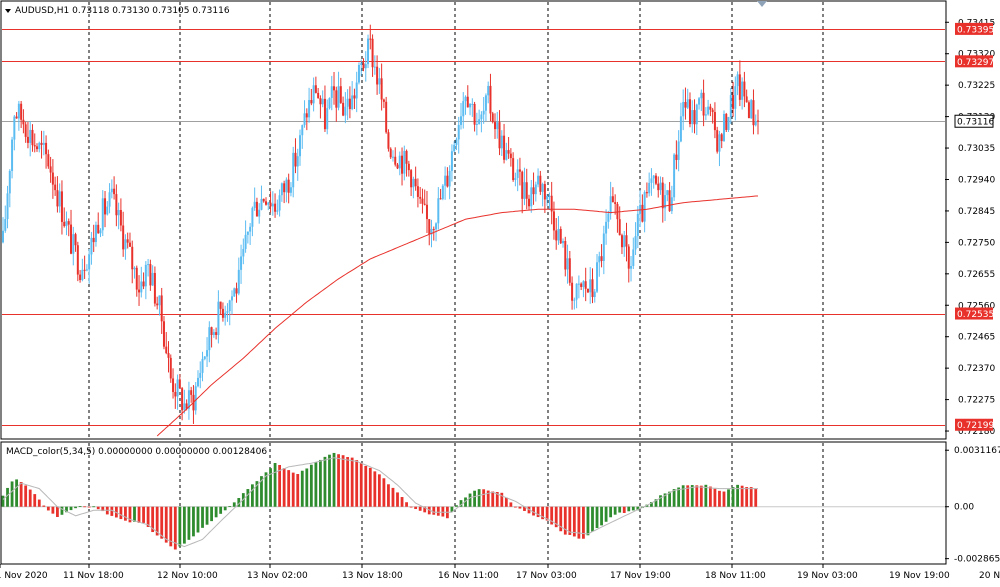  What do you see at coordinates (546, 576) in the screenshot?
I see `time-label: 17 Nov 03:00` at bounding box center [546, 576].